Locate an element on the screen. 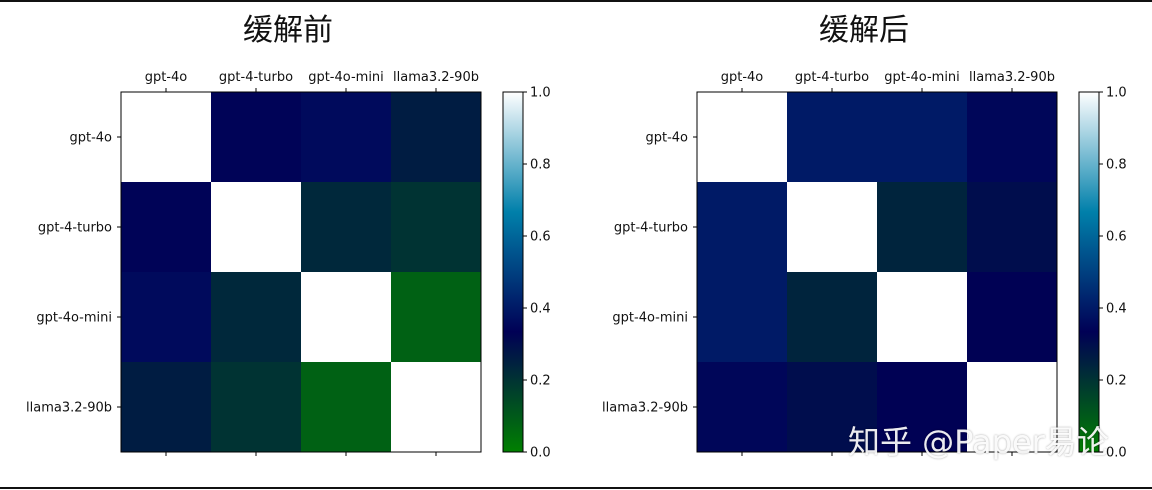 Image resolution: width=1152 pixels, height=490 pixels. chart-title: 缓解前 is located at coordinates (288, 30).